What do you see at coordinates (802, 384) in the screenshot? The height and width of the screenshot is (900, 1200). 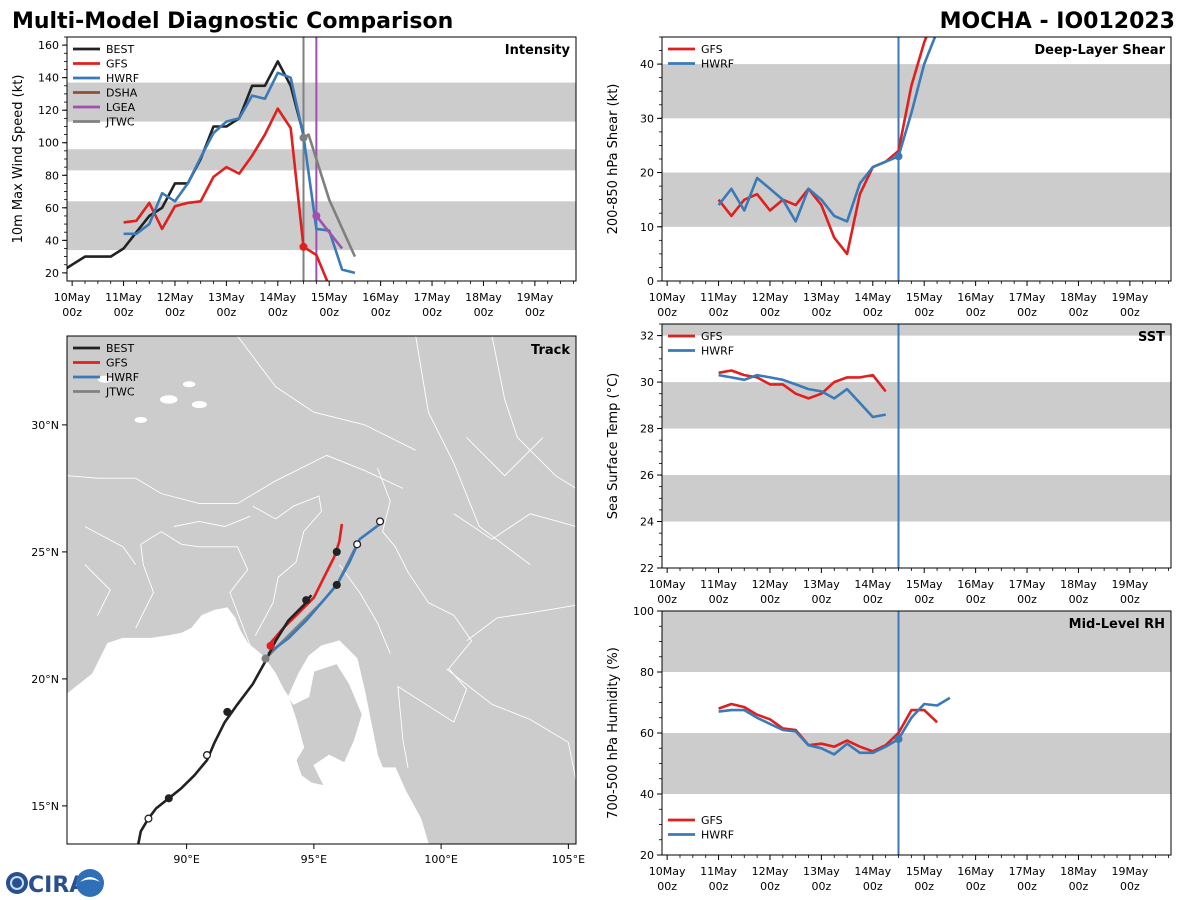 I see `sst-series-gfs` at bounding box center [802, 384].